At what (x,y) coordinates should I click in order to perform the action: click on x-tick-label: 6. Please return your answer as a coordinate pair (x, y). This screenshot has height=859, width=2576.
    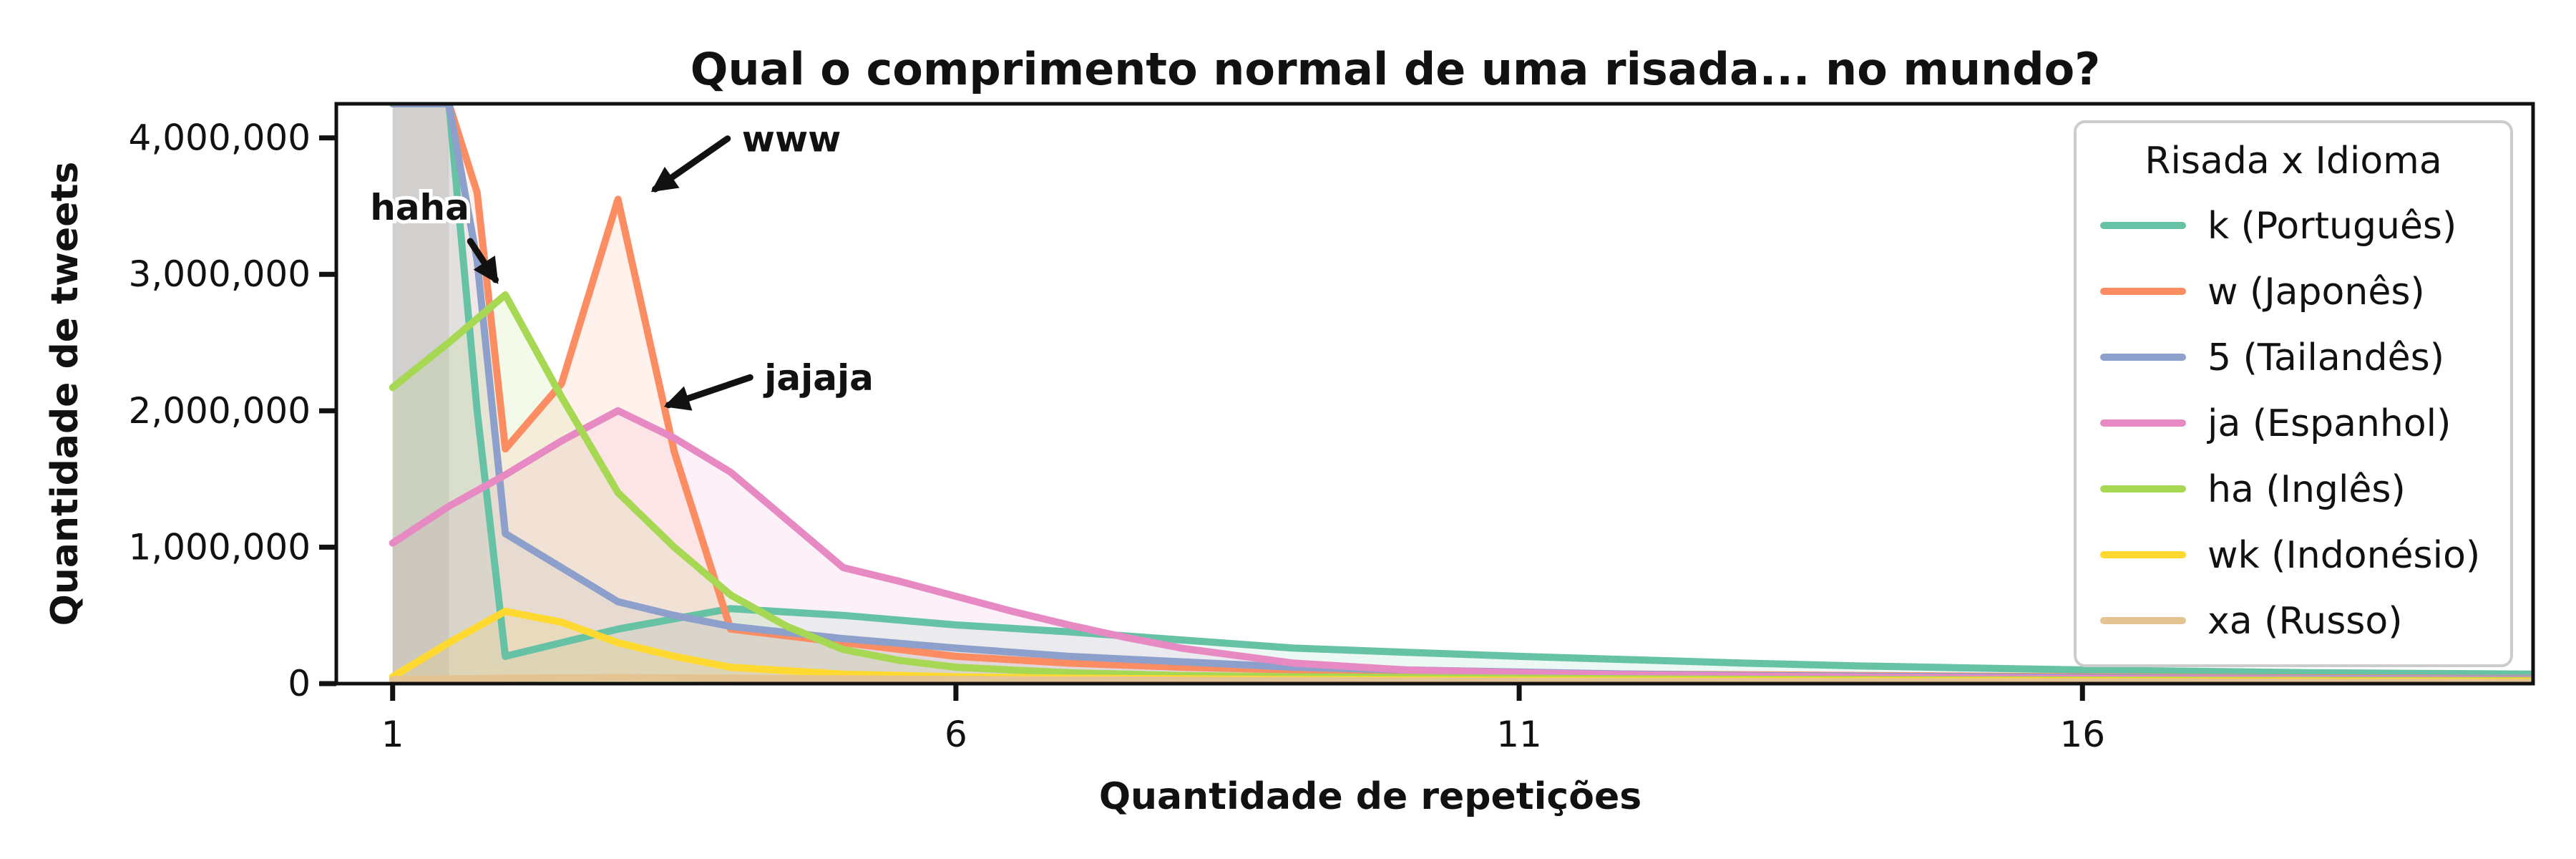
    Looking at the image, I should click on (956, 734).